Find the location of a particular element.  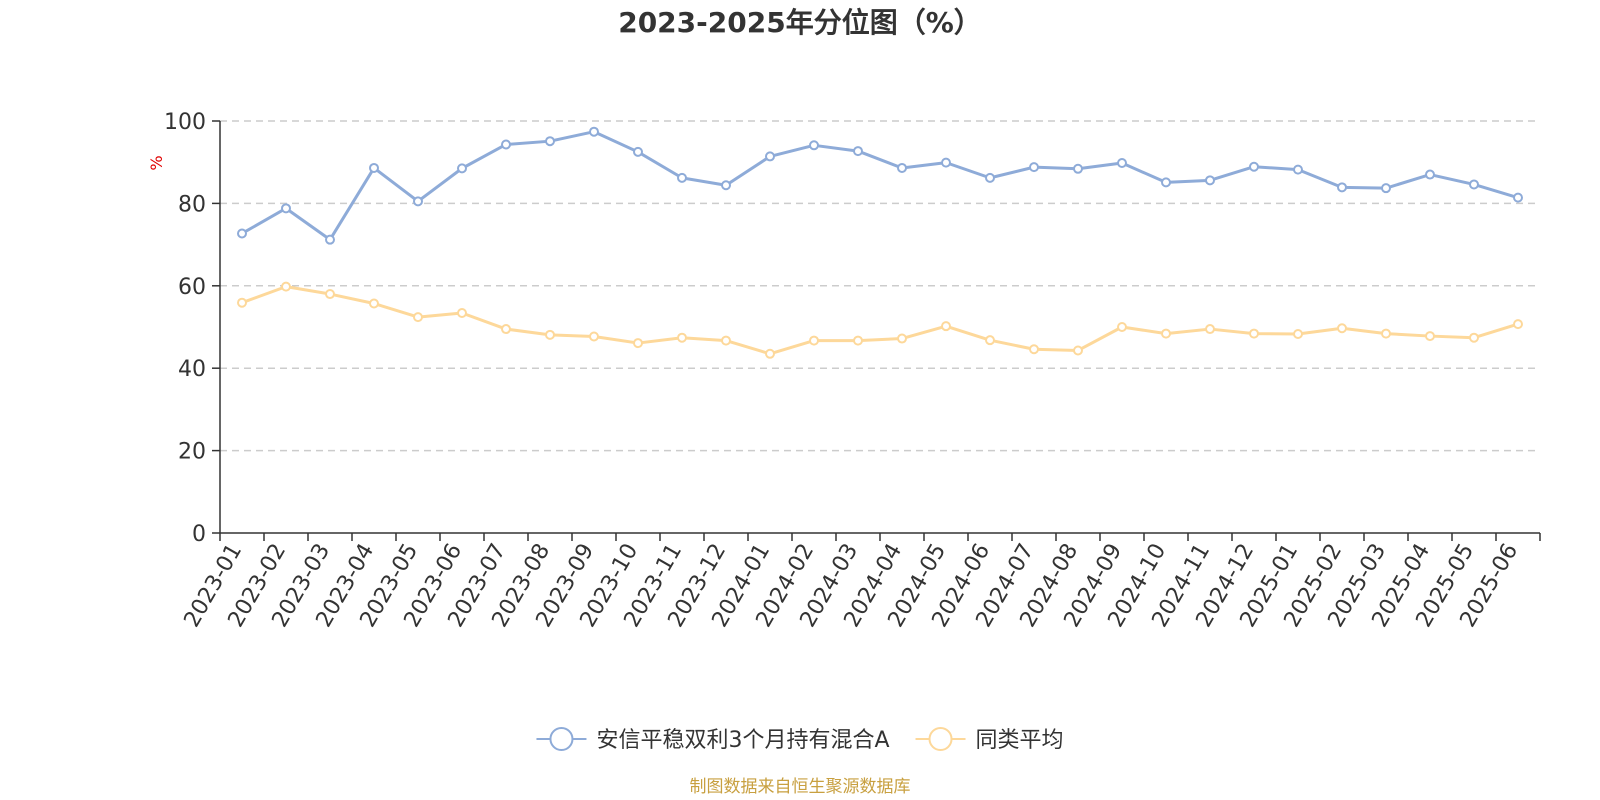

y-axis-label: % is located at coordinates (156, 162).